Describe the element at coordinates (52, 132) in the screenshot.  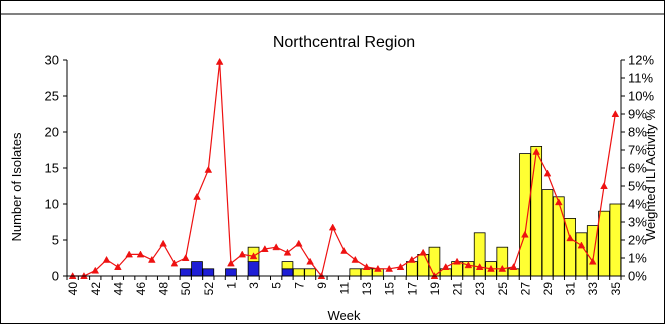
I see `y-tick-label: 20` at that location.